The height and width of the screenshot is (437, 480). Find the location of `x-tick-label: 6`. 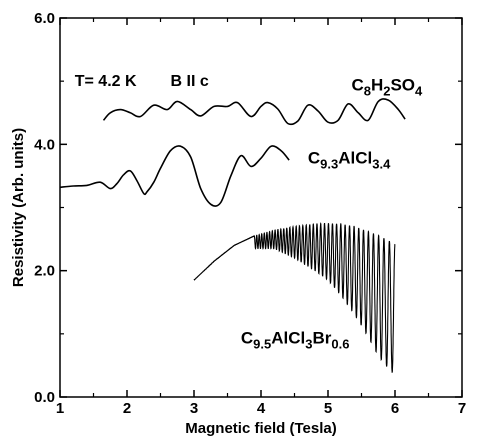

x-tick-label: 6 is located at coordinates (395, 408).